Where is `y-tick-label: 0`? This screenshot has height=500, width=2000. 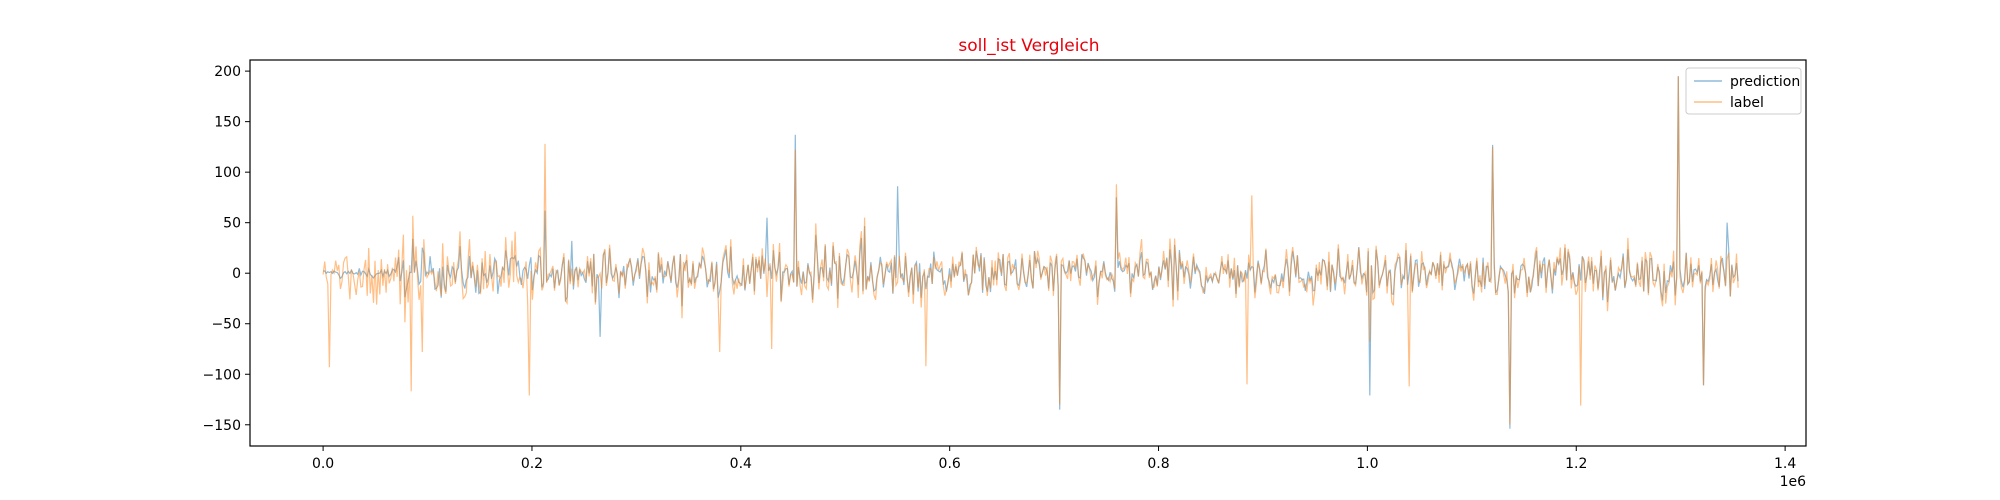 y-tick-label: 0 is located at coordinates (236, 274).